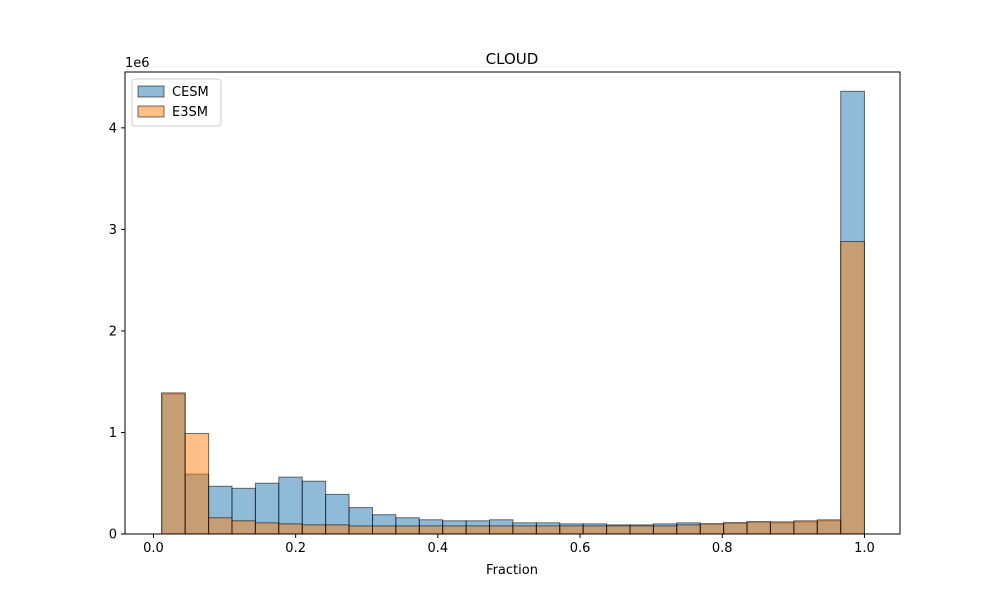 The height and width of the screenshot is (600, 1000). Describe the element at coordinates (722, 548) in the screenshot. I see `x-tick-label: 0.8` at that location.